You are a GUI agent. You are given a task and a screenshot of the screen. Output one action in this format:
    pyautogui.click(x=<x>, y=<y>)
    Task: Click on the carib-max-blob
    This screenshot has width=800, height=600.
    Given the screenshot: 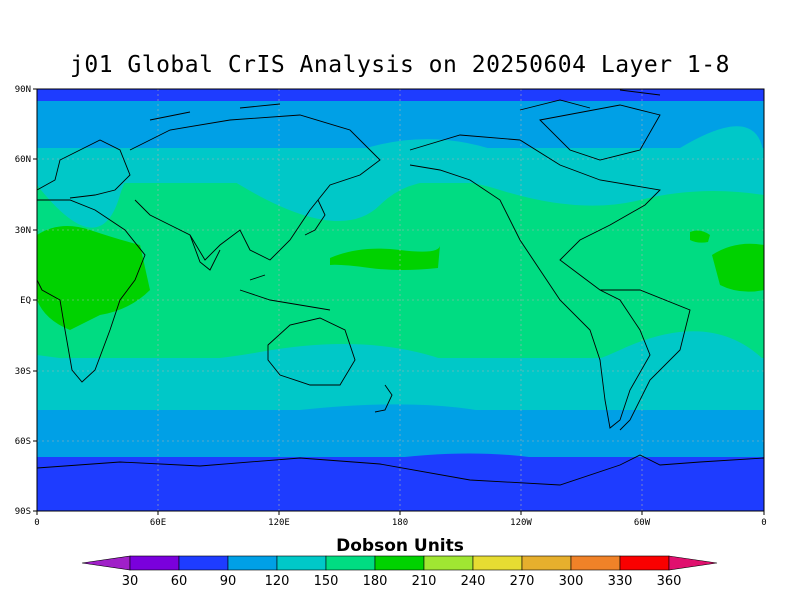 What is the action you would take?
    pyautogui.click(x=700, y=236)
    